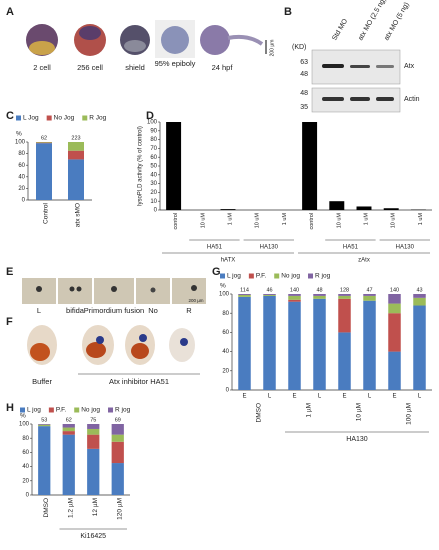 The width and height of the screenshot is (439, 550). What do you see at coordinates (10, 12) in the screenshot?
I see `panel-letter: A` at bounding box center [10, 12].